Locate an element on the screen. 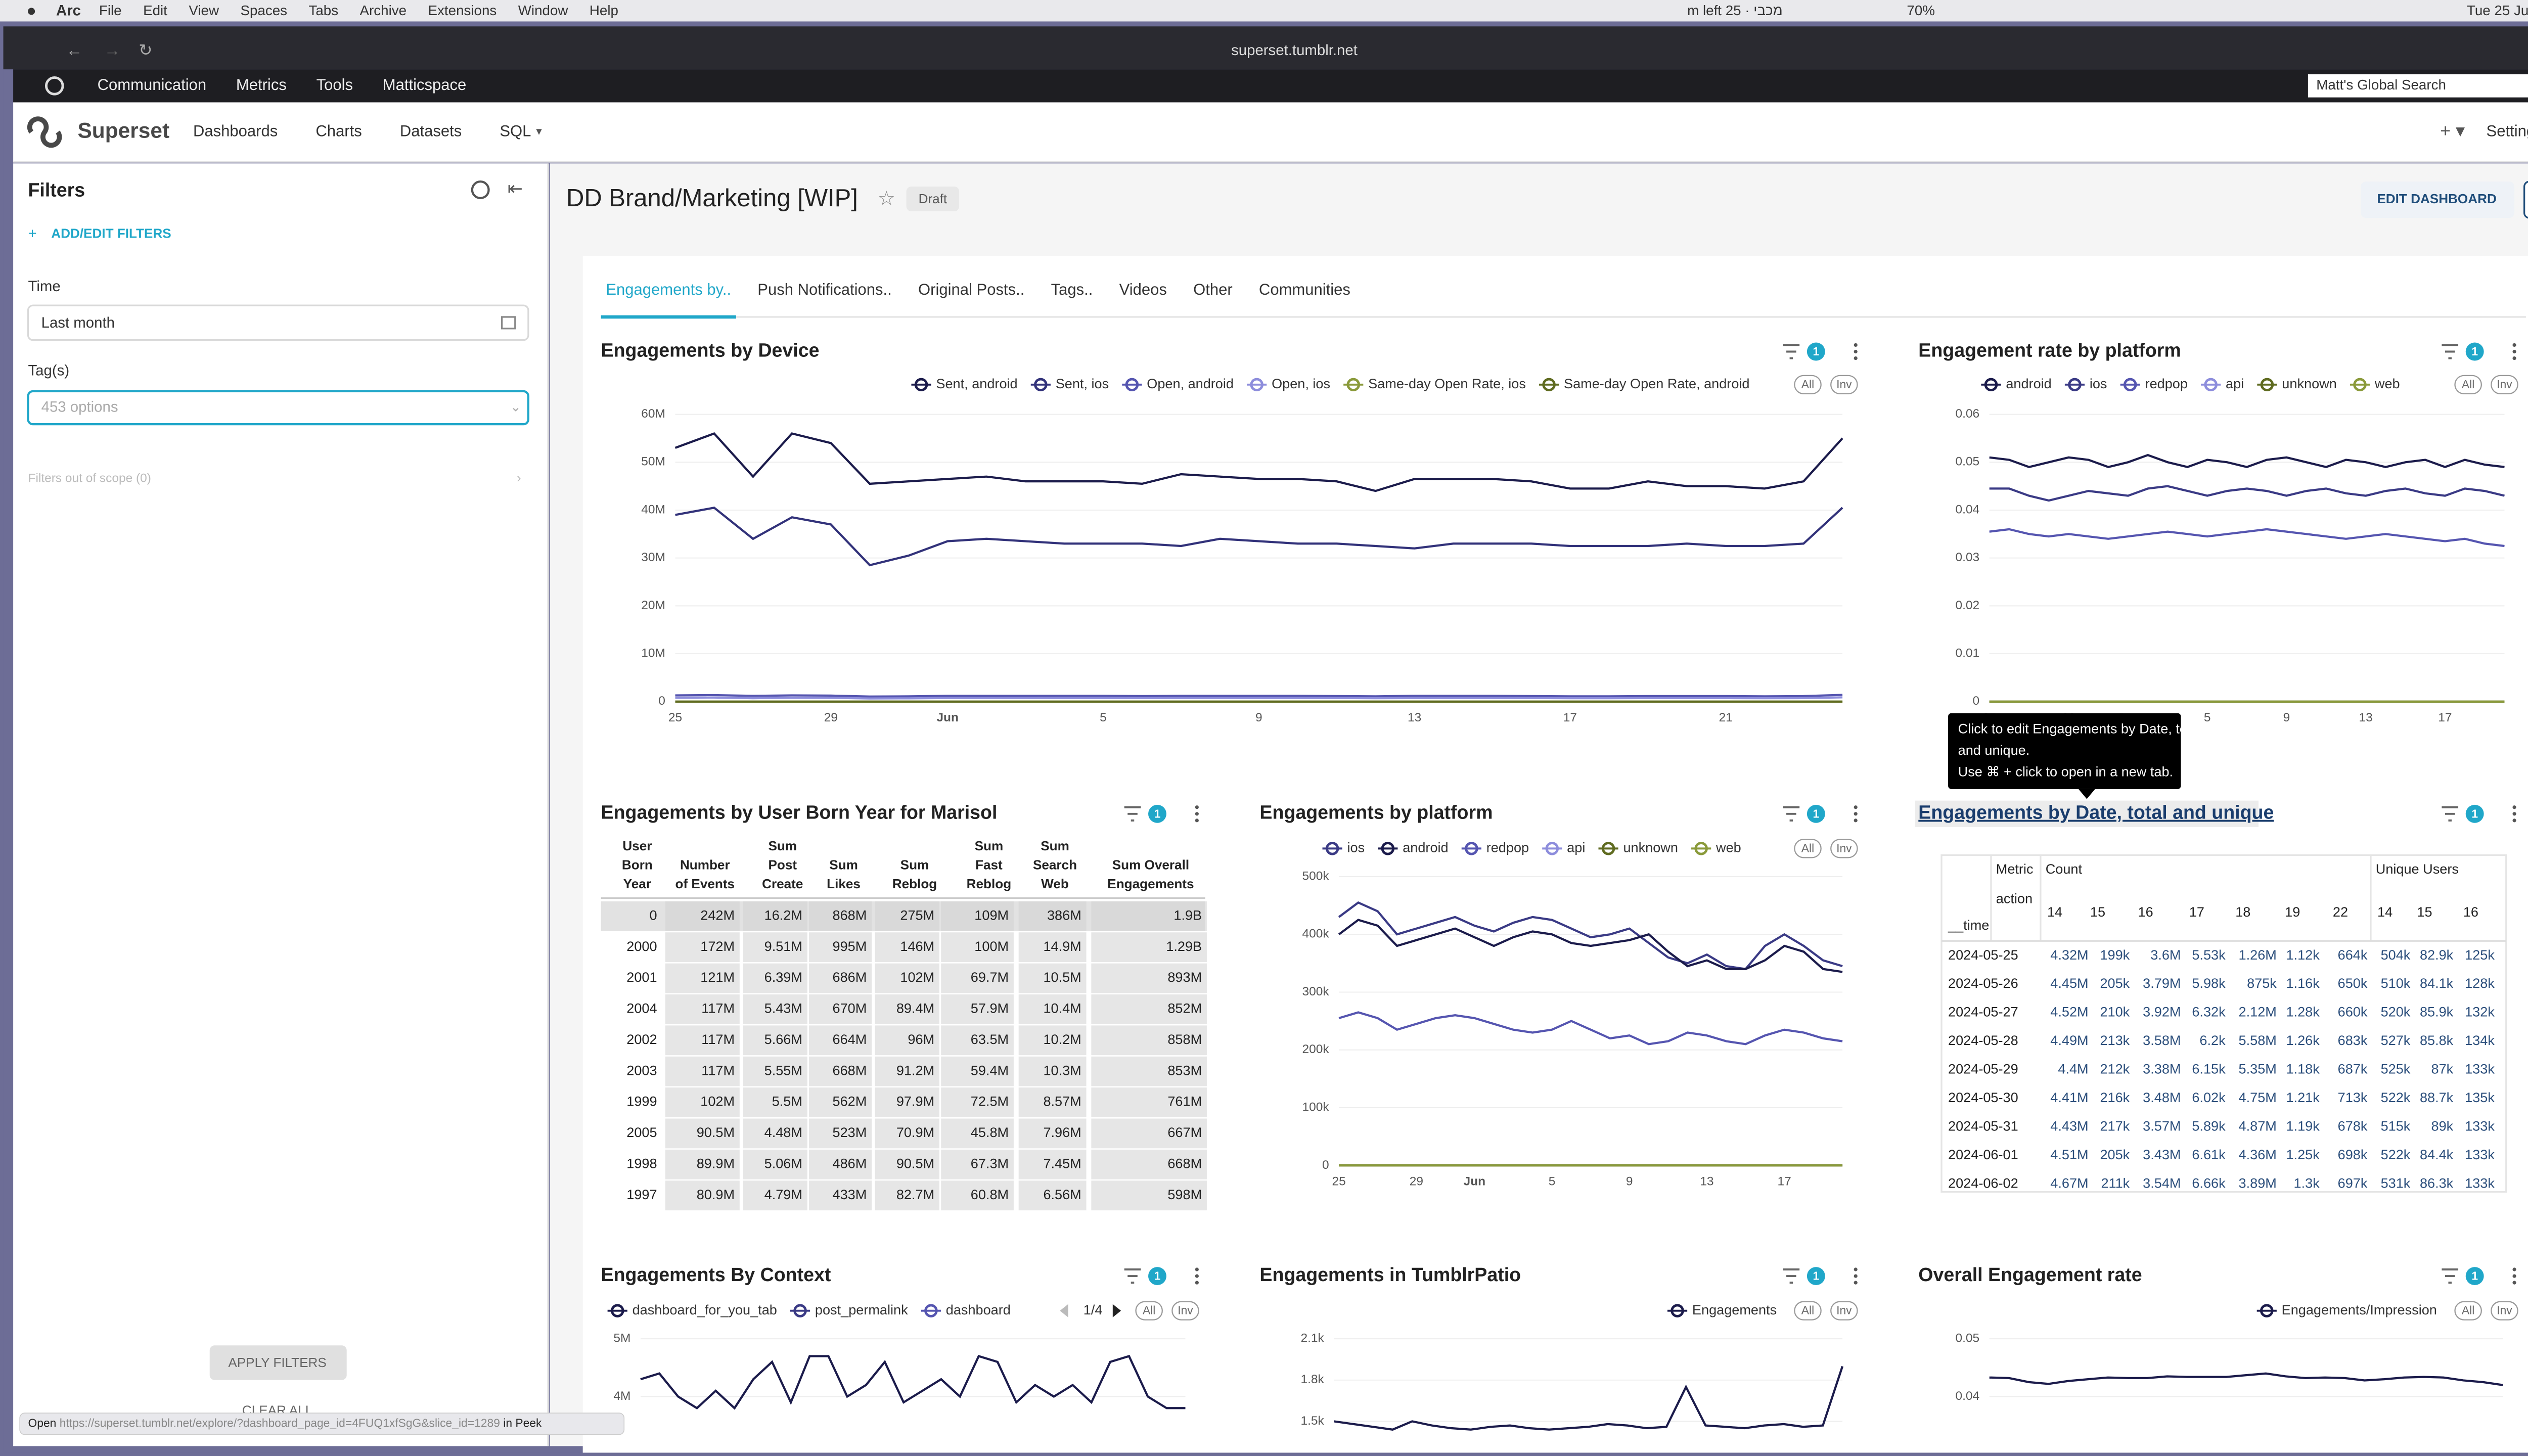 The height and width of the screenshot is (1456, 2528). forward-button: → is located at coordinates (113, 49).